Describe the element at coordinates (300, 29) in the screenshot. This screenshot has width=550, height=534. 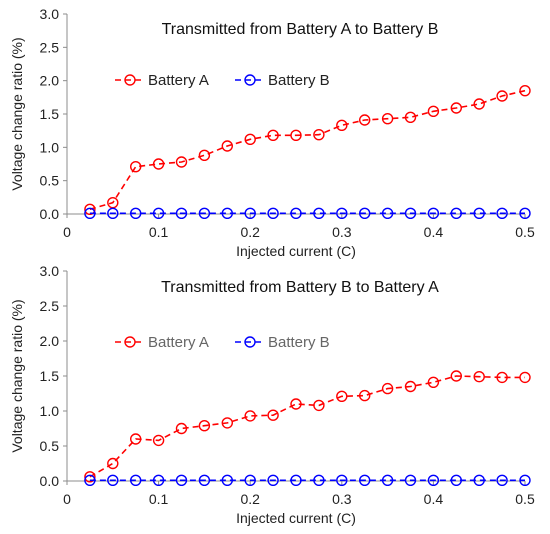
I see `chart-title: Transmitted from Battery A to Battery B` at that location.